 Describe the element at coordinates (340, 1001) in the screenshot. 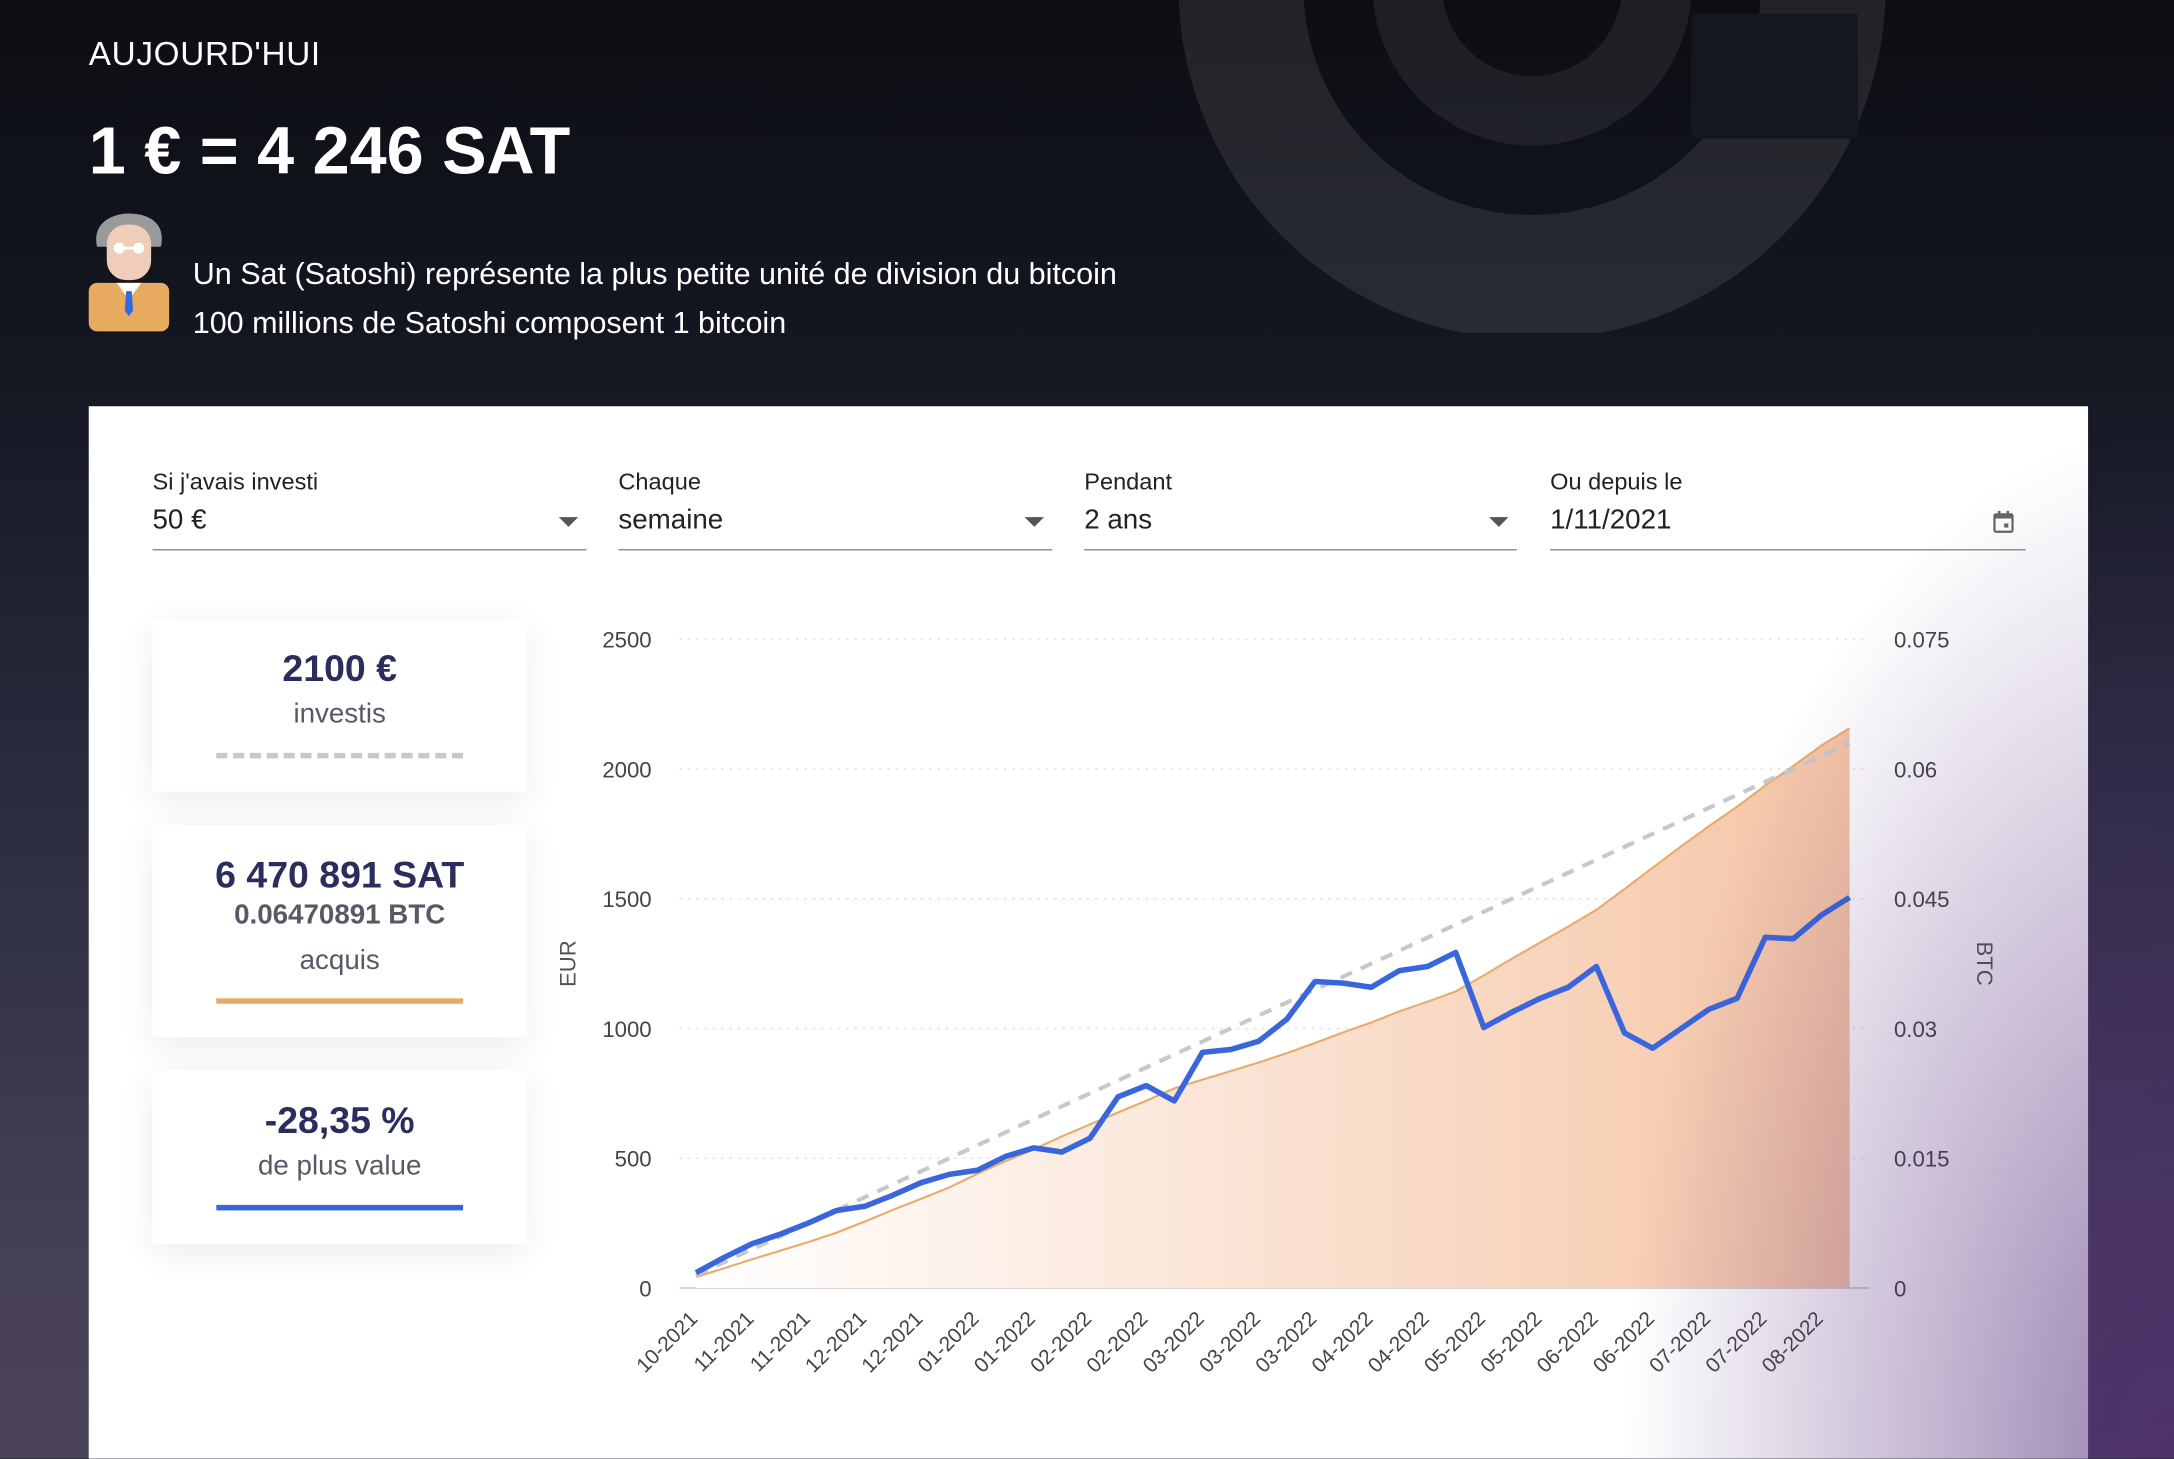

I see `acquired-legend-line` at that location.